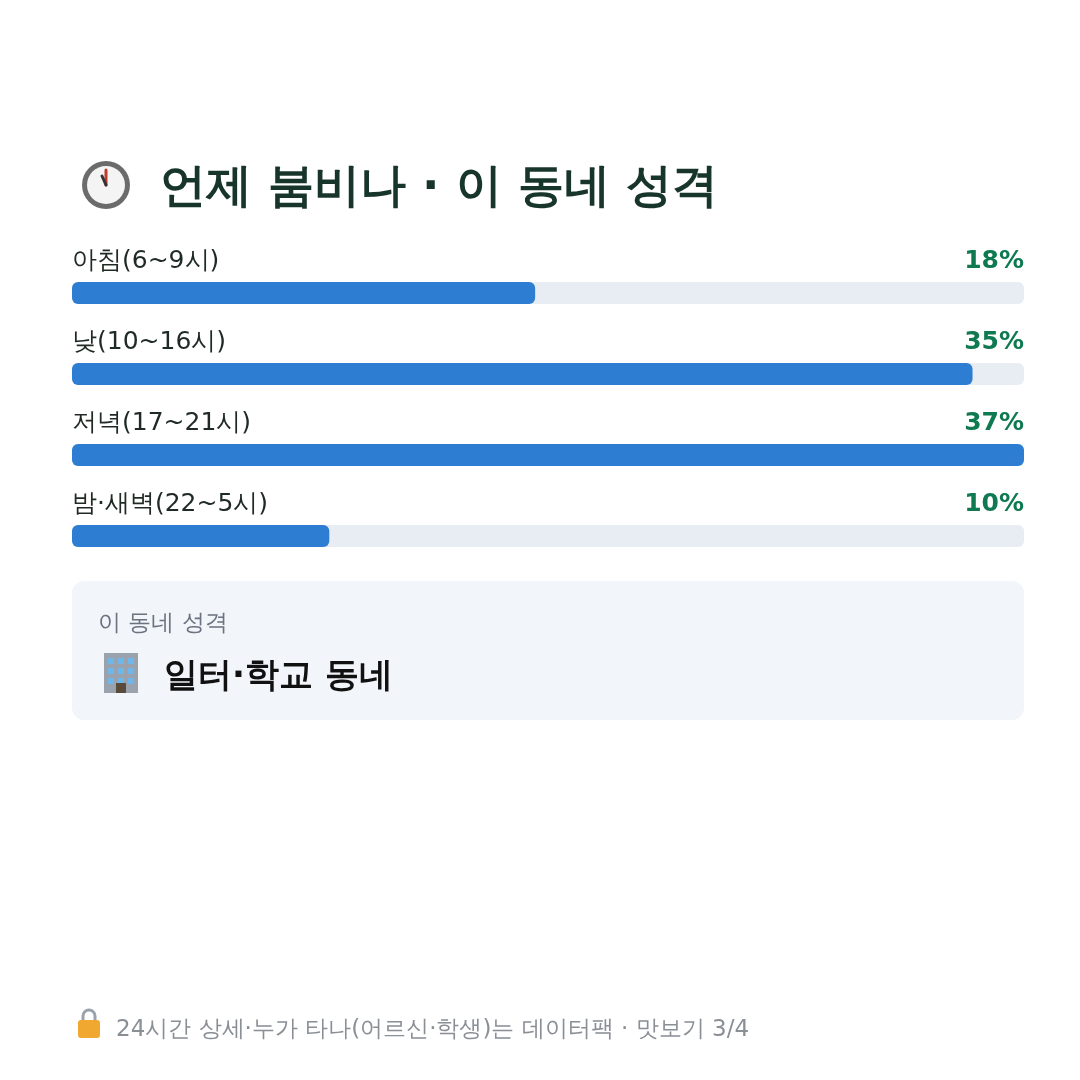 This screenshot has height=1080, width=1080. I want to click on data-label: 37%, so click(994, 421).